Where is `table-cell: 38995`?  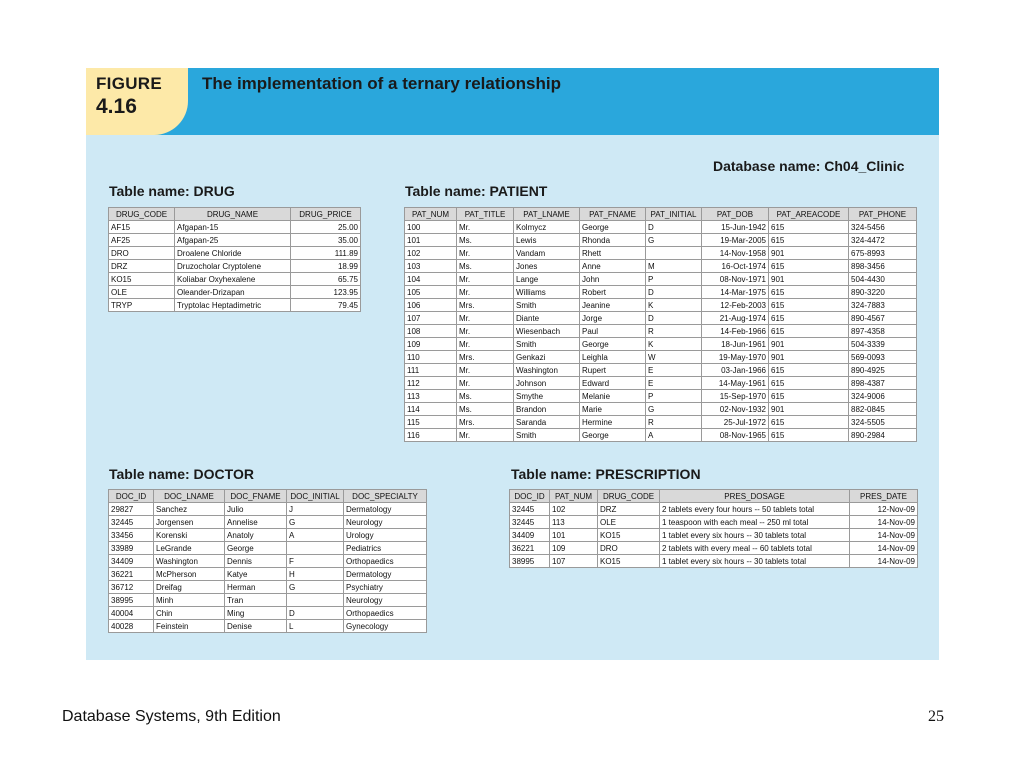
table-cell: 38995 is located at coordinates (131, 600).